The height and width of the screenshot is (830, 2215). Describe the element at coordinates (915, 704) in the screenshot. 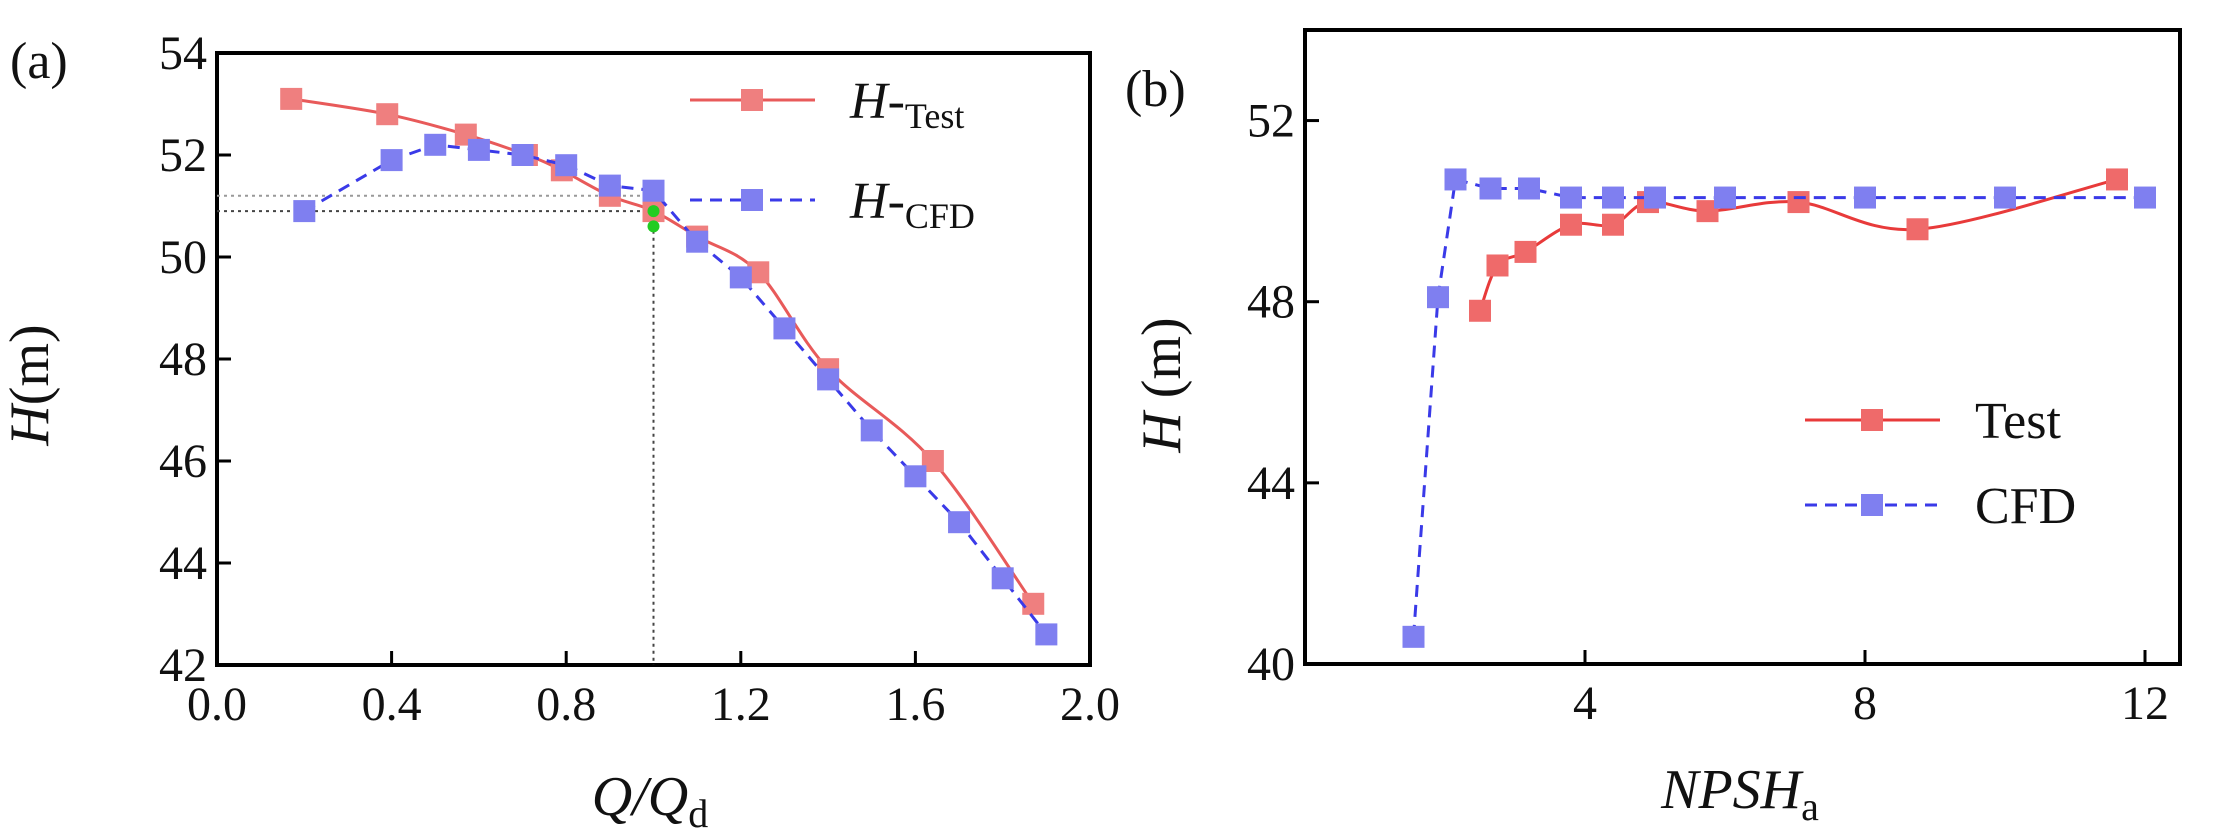

I see `panel-0-x-tick-label: 1.6` at that location.